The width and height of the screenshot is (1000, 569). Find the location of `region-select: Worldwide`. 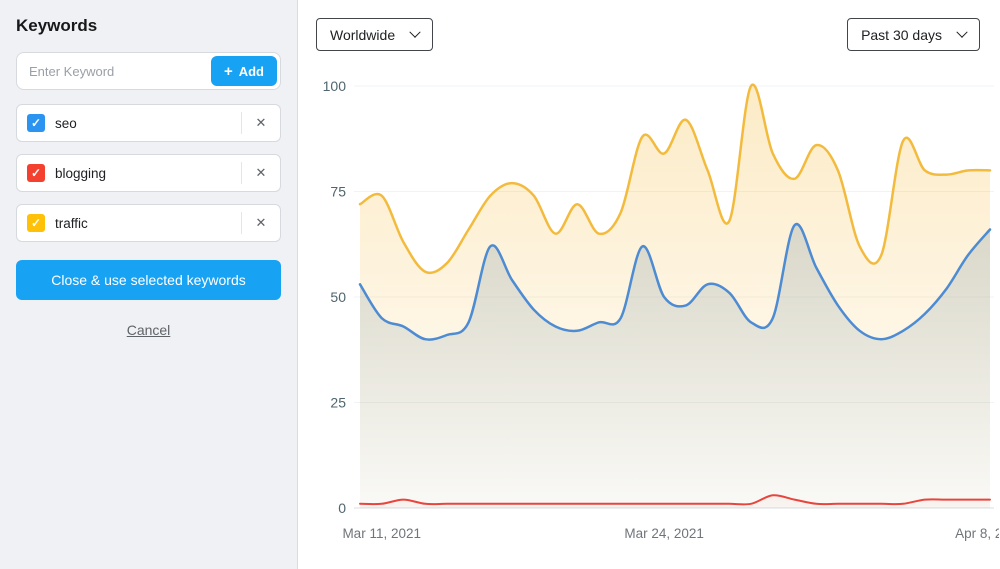

region-select: Worldwide is located at coordinates (375, 34).